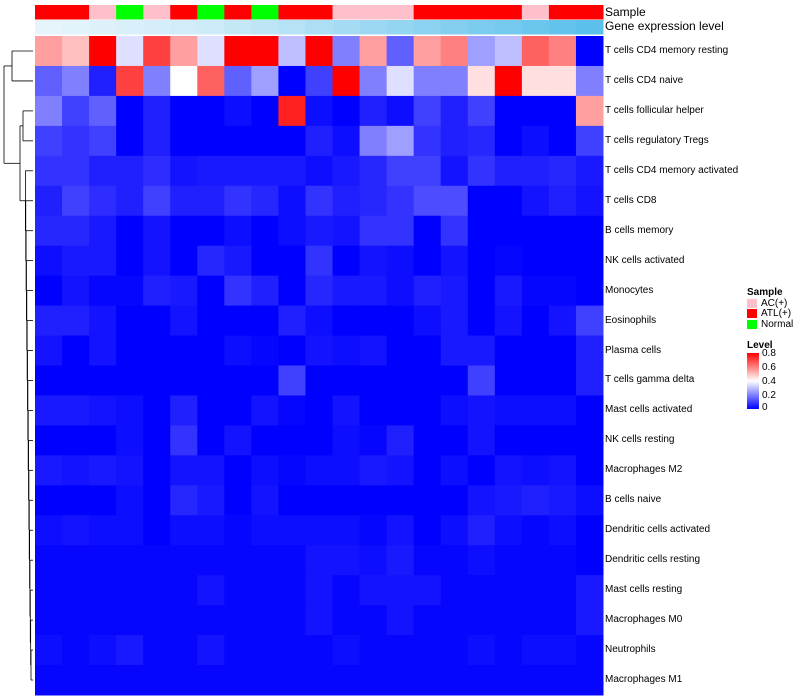 The image size is (800, 700). What do you see at coordinates (770, 313) in the screenshot?
I see `legend-item-atl: ATL(+)` at bounding box center [770, 313].